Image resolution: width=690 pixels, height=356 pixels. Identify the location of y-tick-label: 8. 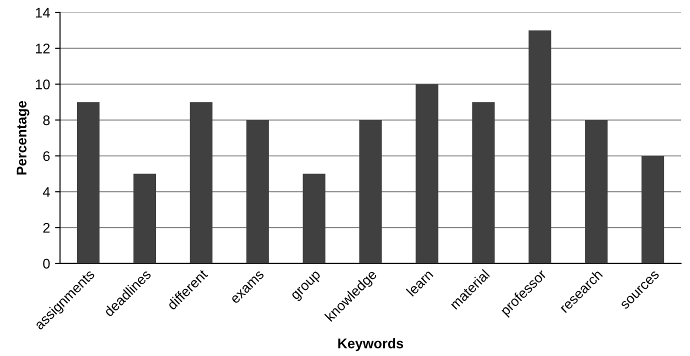
(46, 120).